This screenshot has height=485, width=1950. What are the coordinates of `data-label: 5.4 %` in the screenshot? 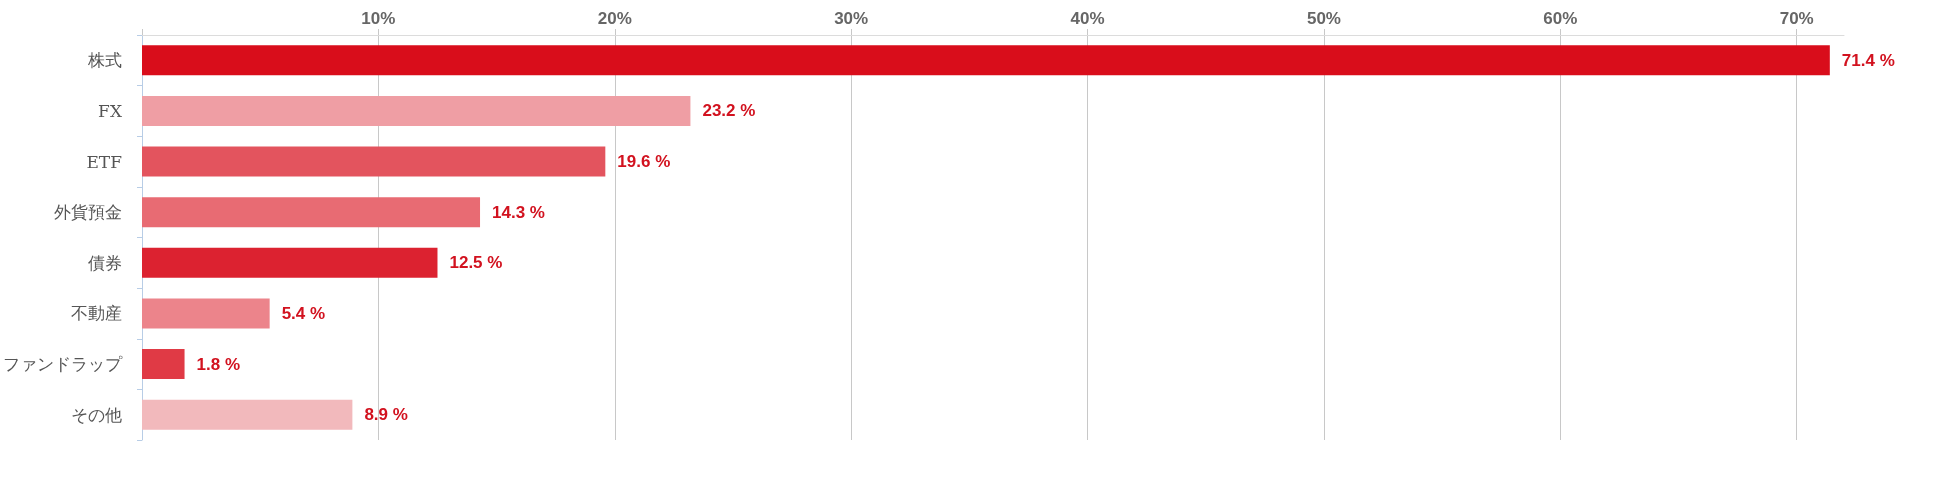 It's located at (303, 313).